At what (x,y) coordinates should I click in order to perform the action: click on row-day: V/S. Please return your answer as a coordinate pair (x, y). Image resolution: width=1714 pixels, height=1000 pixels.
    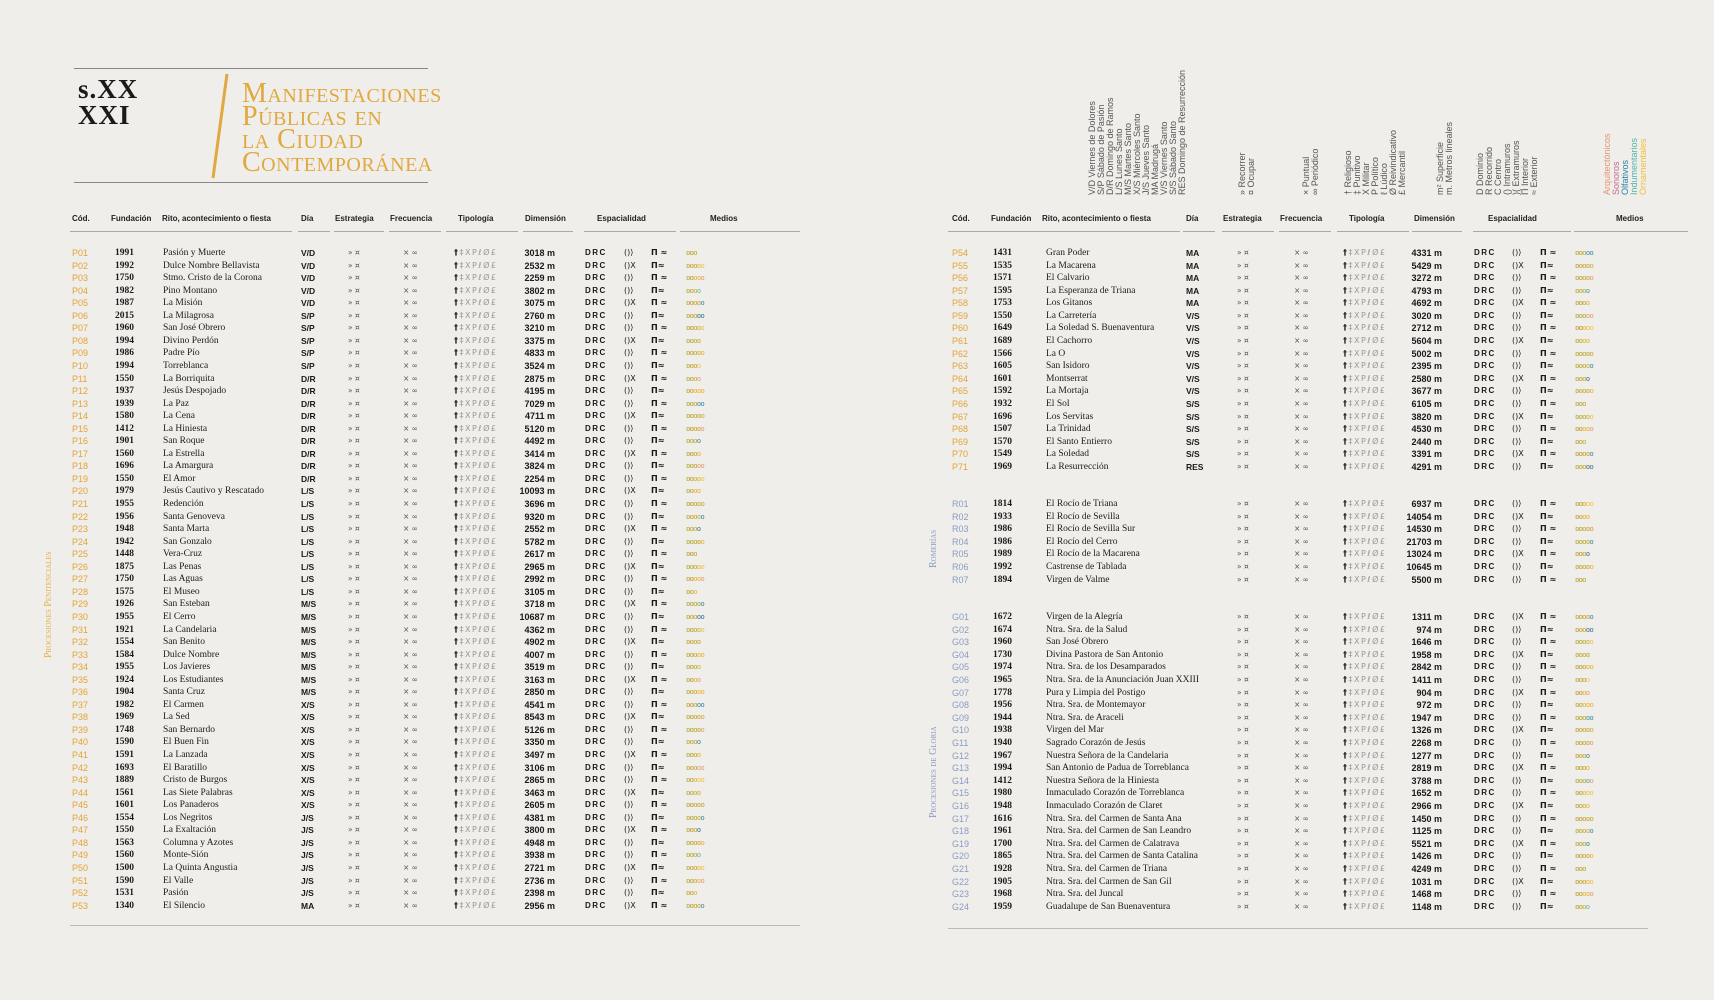
    Looking at the image, I should click on (1193, 353).